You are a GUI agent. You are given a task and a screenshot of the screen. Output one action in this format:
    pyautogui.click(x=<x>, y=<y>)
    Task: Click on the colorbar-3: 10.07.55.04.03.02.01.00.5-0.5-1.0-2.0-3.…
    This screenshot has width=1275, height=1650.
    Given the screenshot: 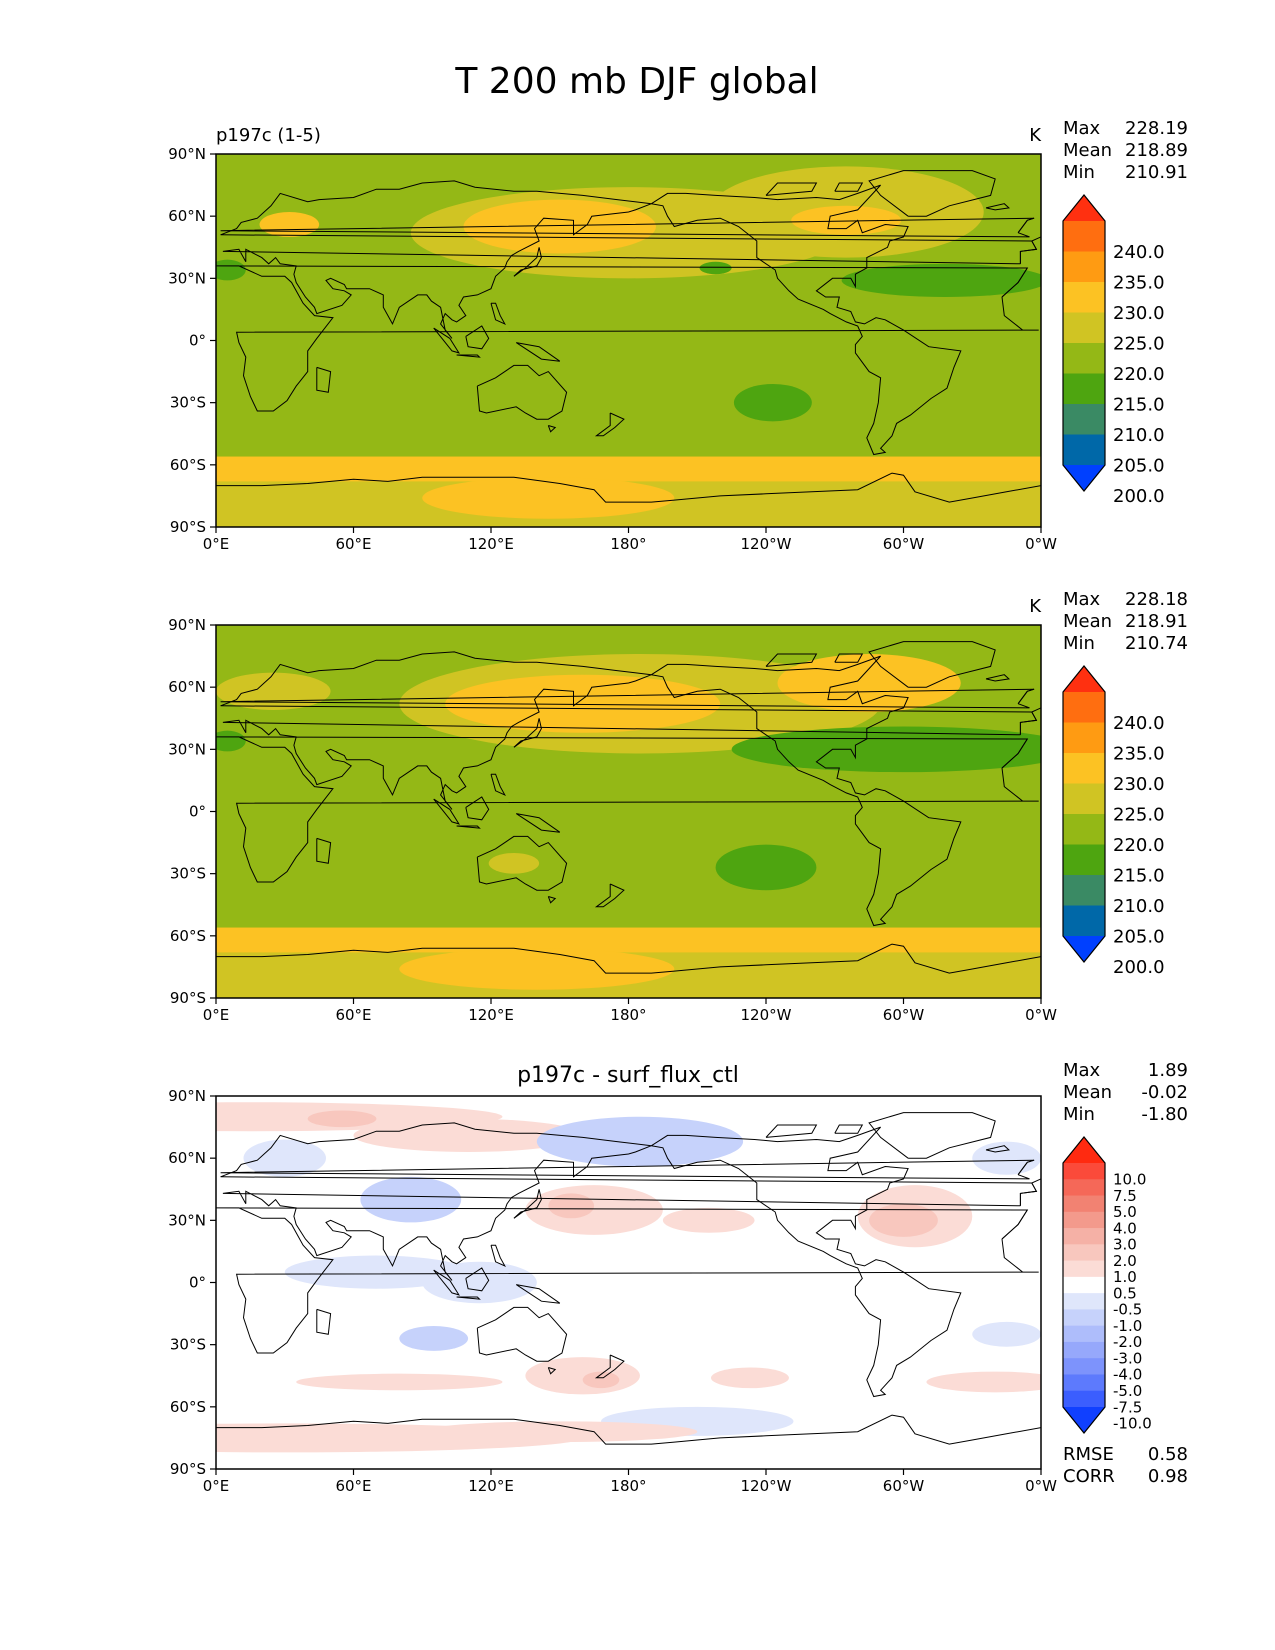 What is the action you would take?
    pyautogui.click(x=1107, y=1285)
    